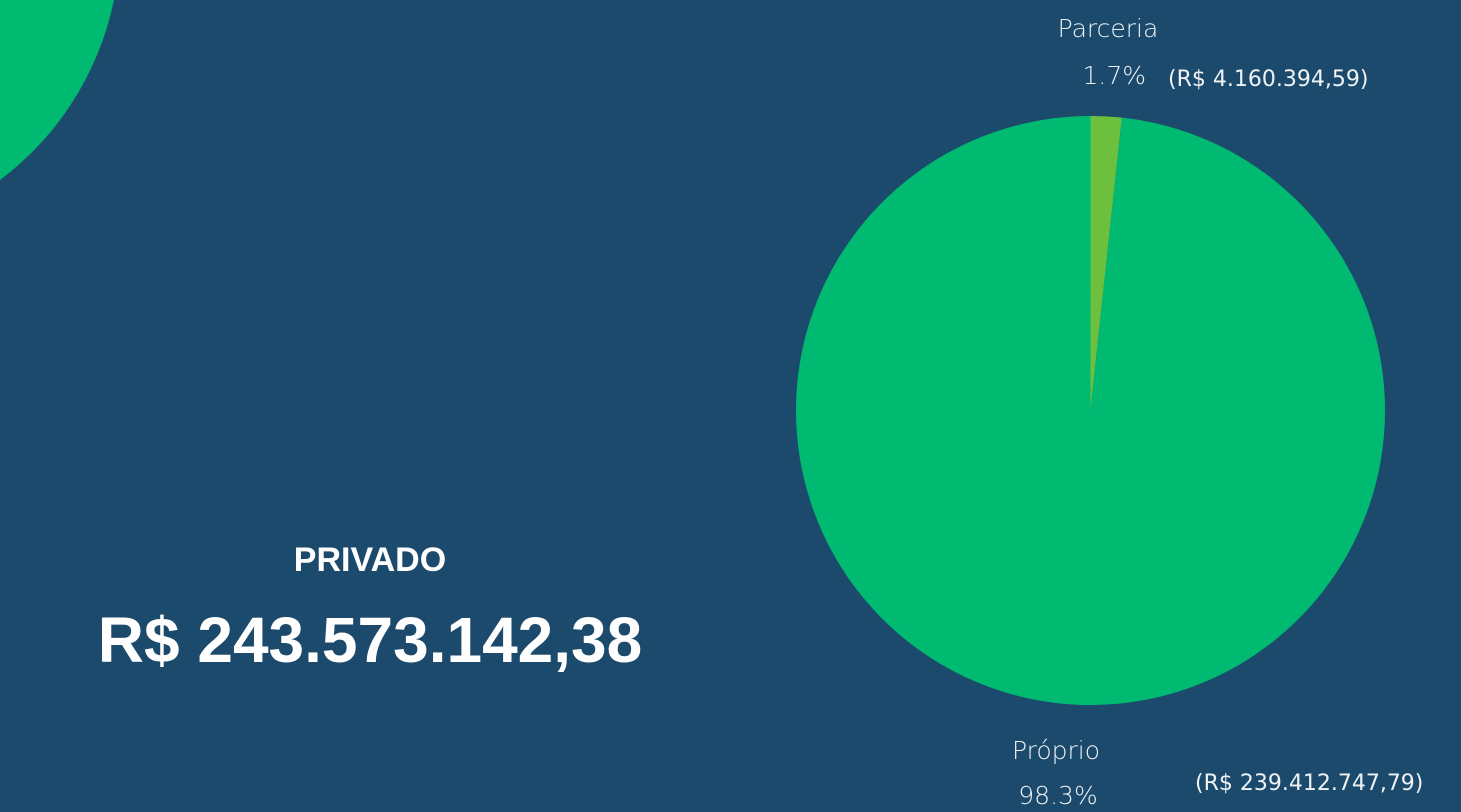 The width and height of the screenshot is (1461, 812). Describe the element at coordinates (370, 560) in the screenshot. I see `chart-title: PRIVADO` at that location.